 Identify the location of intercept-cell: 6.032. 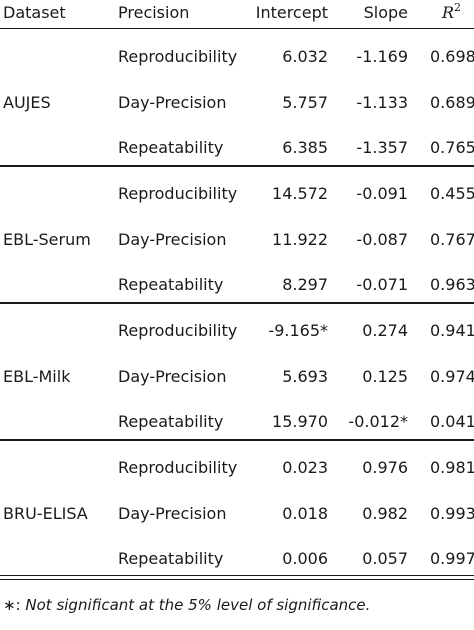
(305, 56).